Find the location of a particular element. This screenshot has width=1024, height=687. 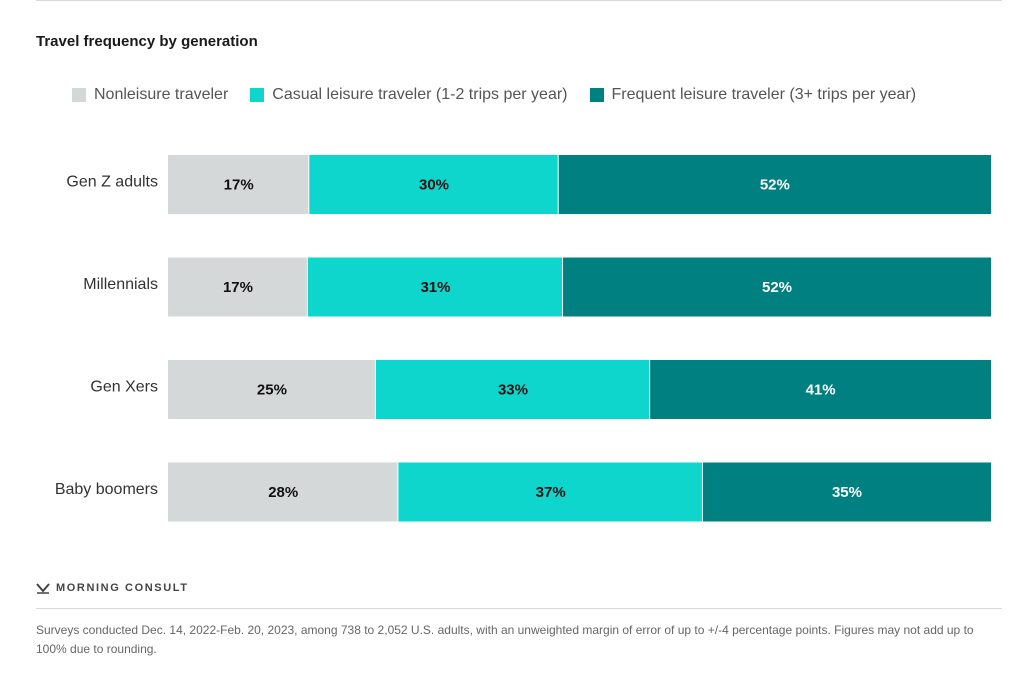

data-label-casual: 37% is located at coordinates (551, 492).